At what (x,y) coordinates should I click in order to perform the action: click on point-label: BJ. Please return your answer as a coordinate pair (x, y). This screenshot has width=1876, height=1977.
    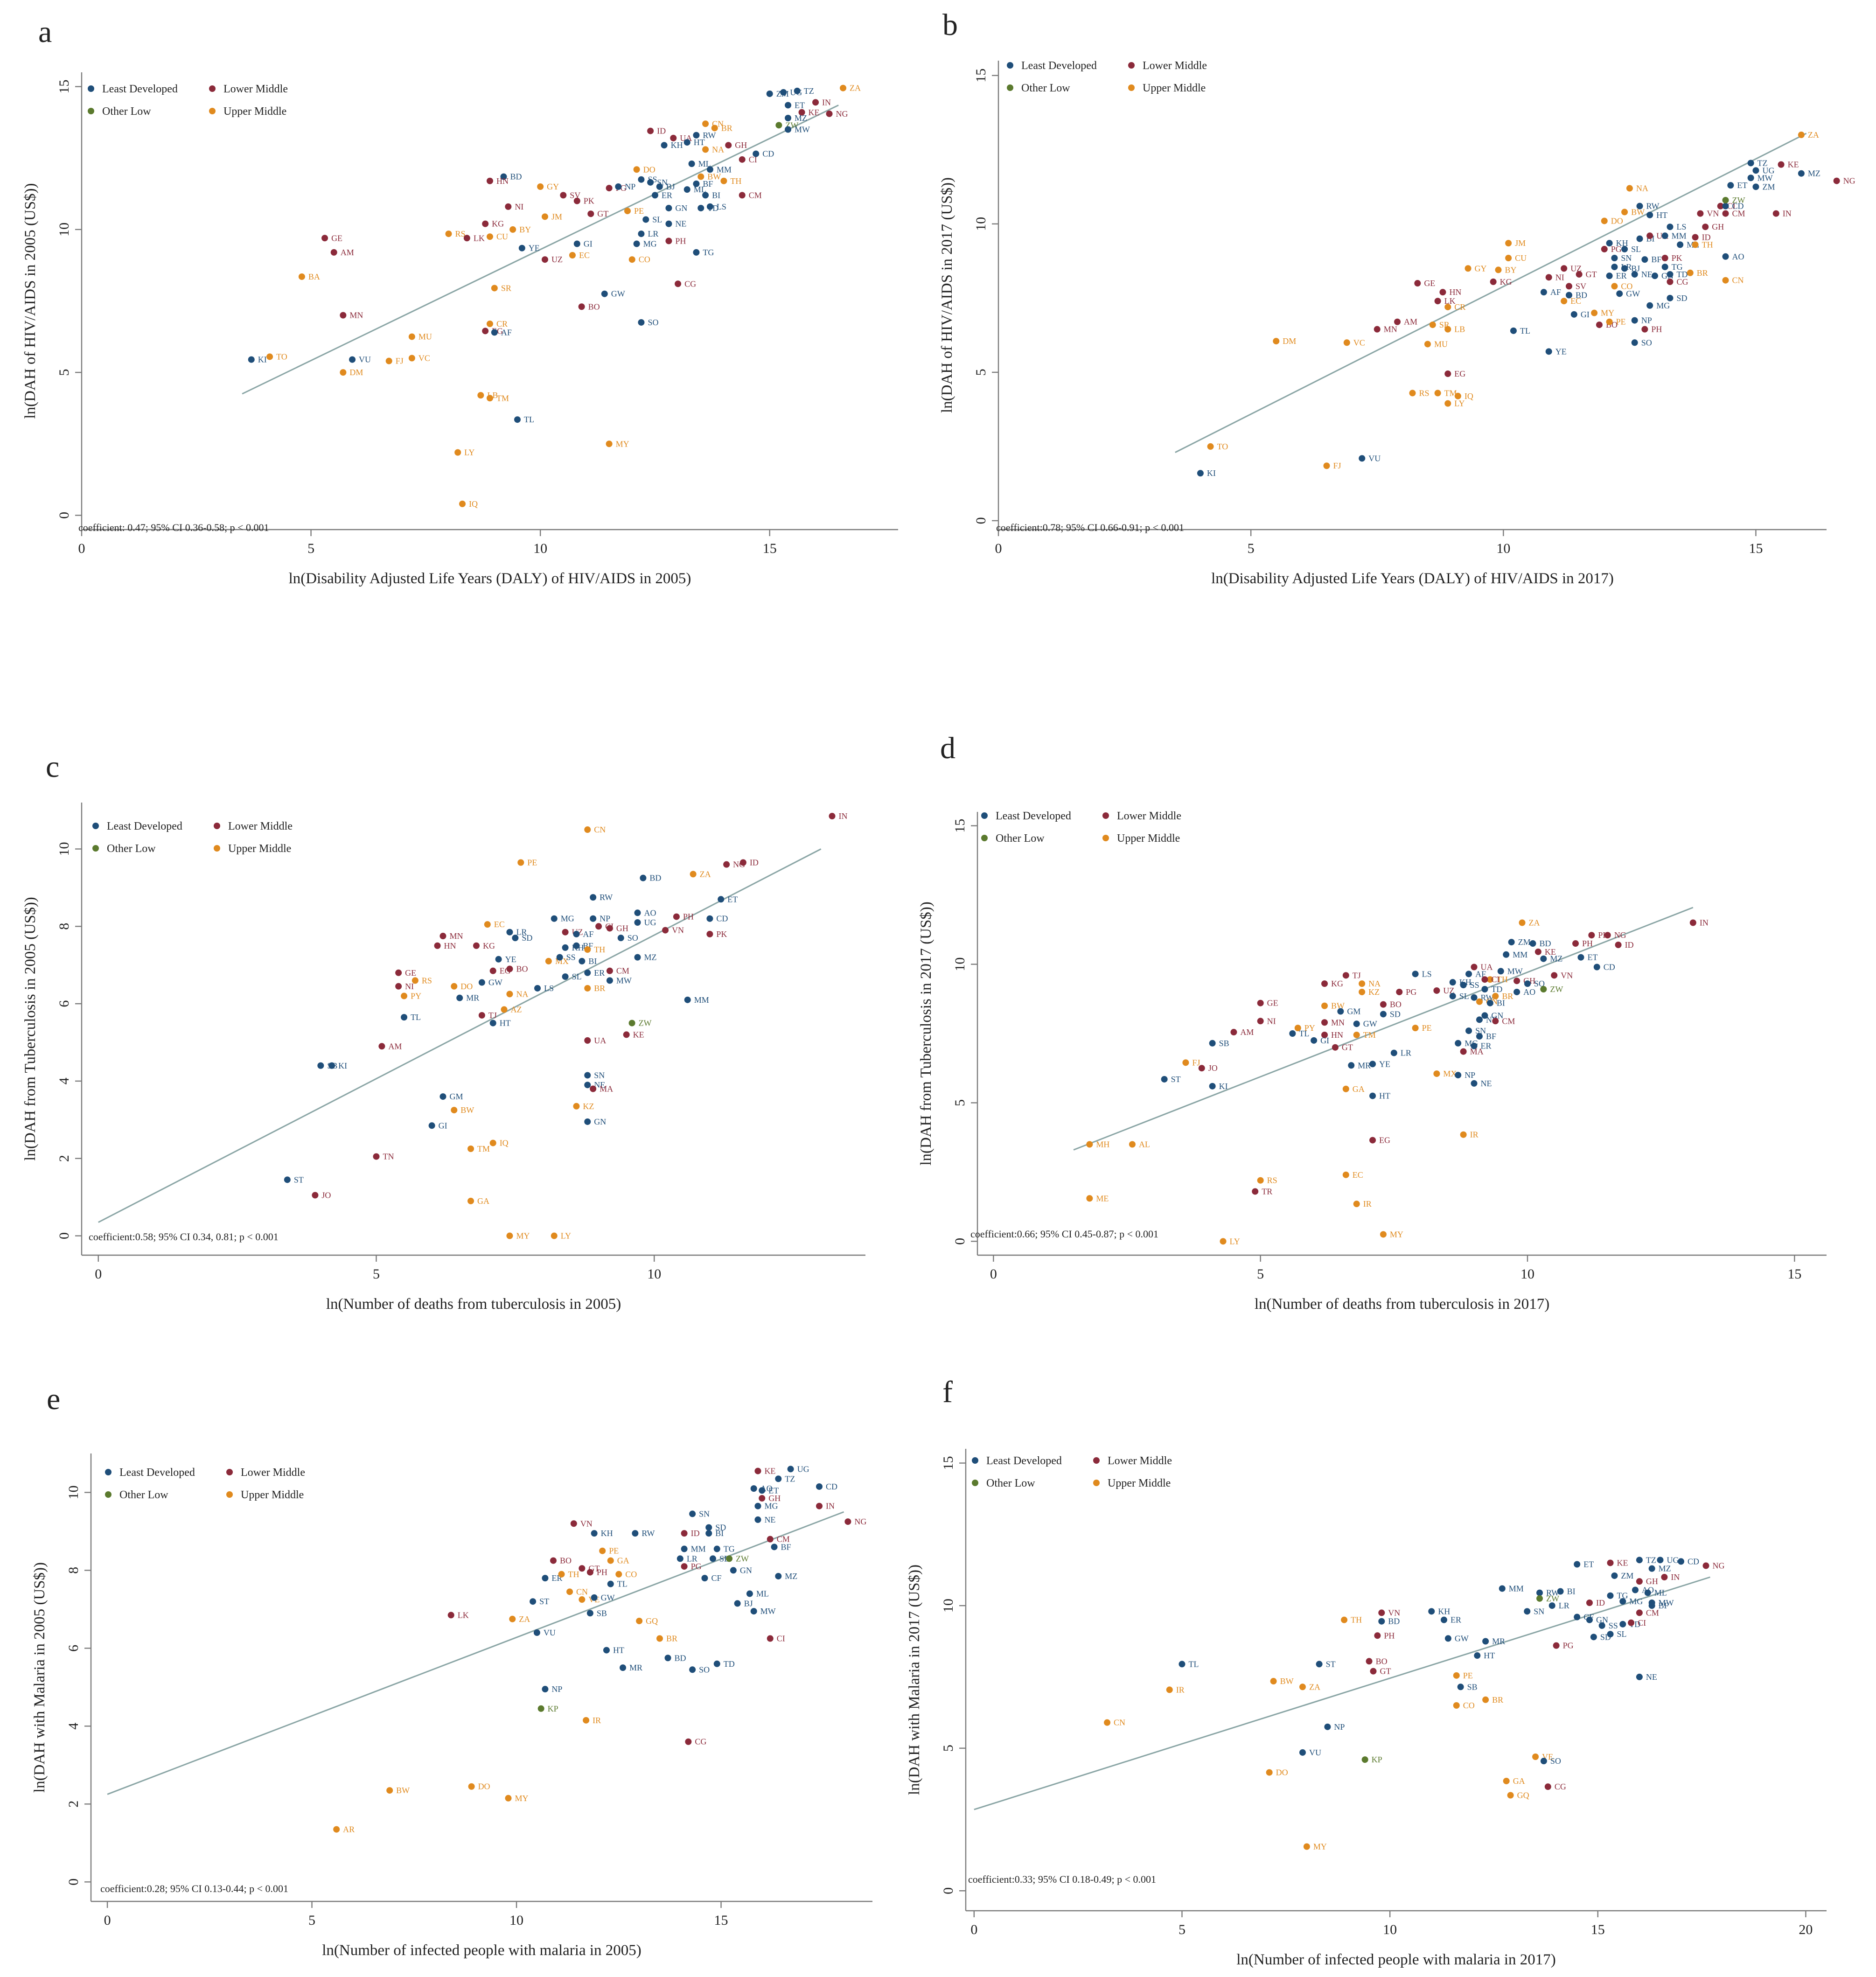
    Looking at the image, I should click on (671, 187).